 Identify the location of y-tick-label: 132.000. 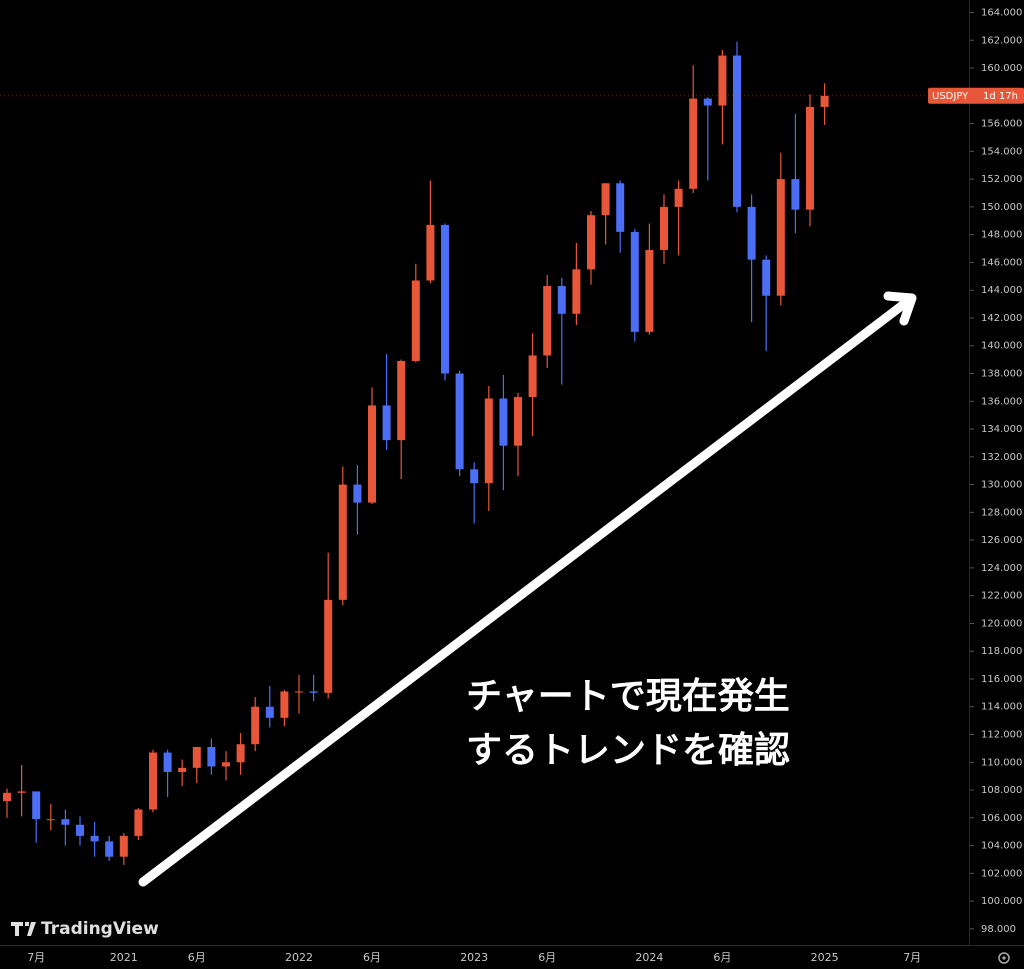
(1001, 457).